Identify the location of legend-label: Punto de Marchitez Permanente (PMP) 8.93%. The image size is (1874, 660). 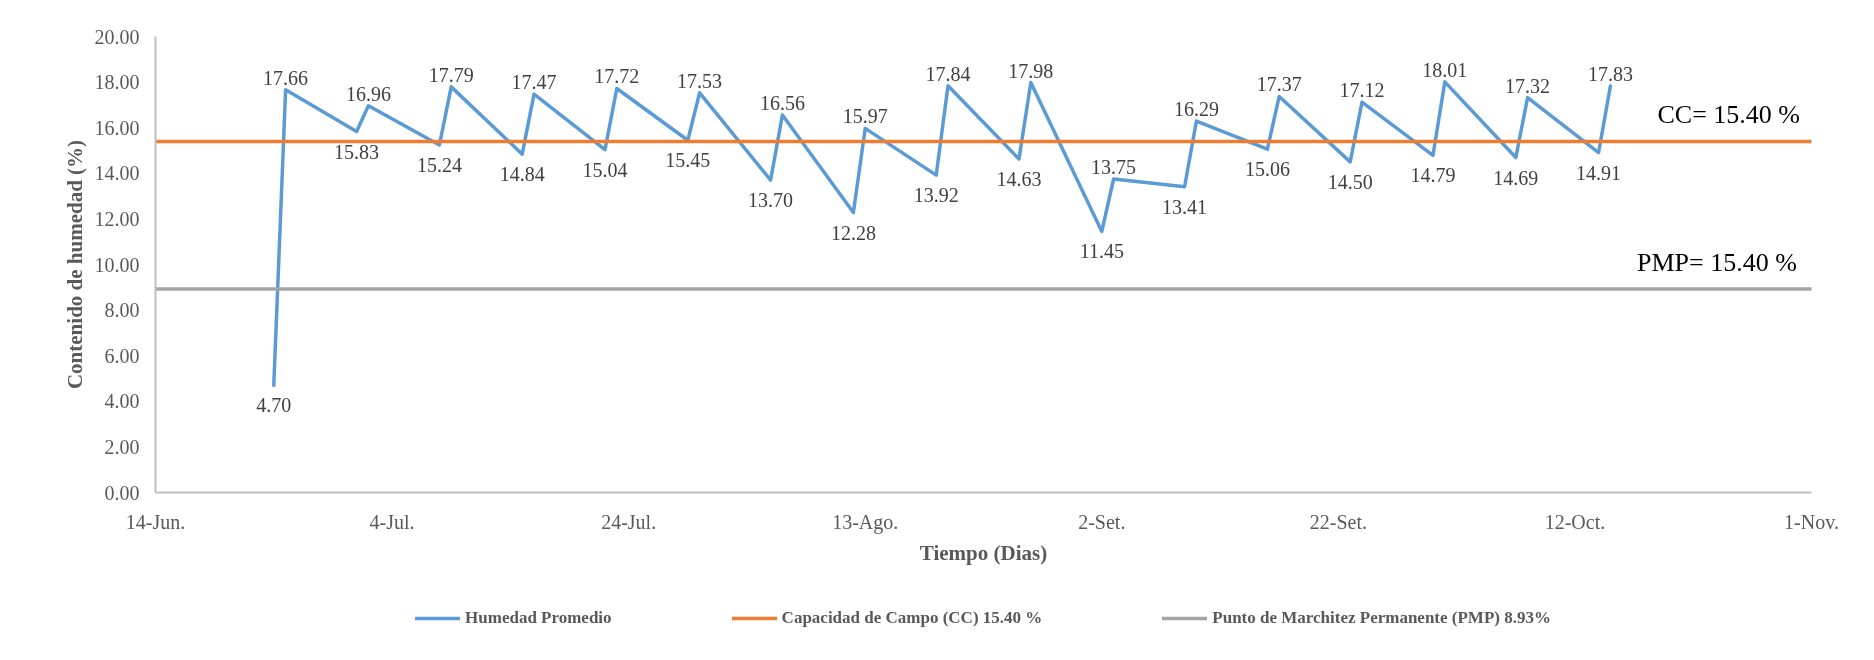
(1381, 618).